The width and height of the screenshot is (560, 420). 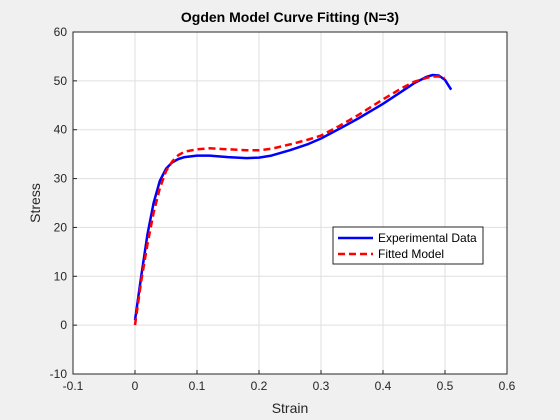 What do you see at coordinates (63, 325) in the screenshot?
I see `y-tick-label: 0` at bounding box center [63, 325].